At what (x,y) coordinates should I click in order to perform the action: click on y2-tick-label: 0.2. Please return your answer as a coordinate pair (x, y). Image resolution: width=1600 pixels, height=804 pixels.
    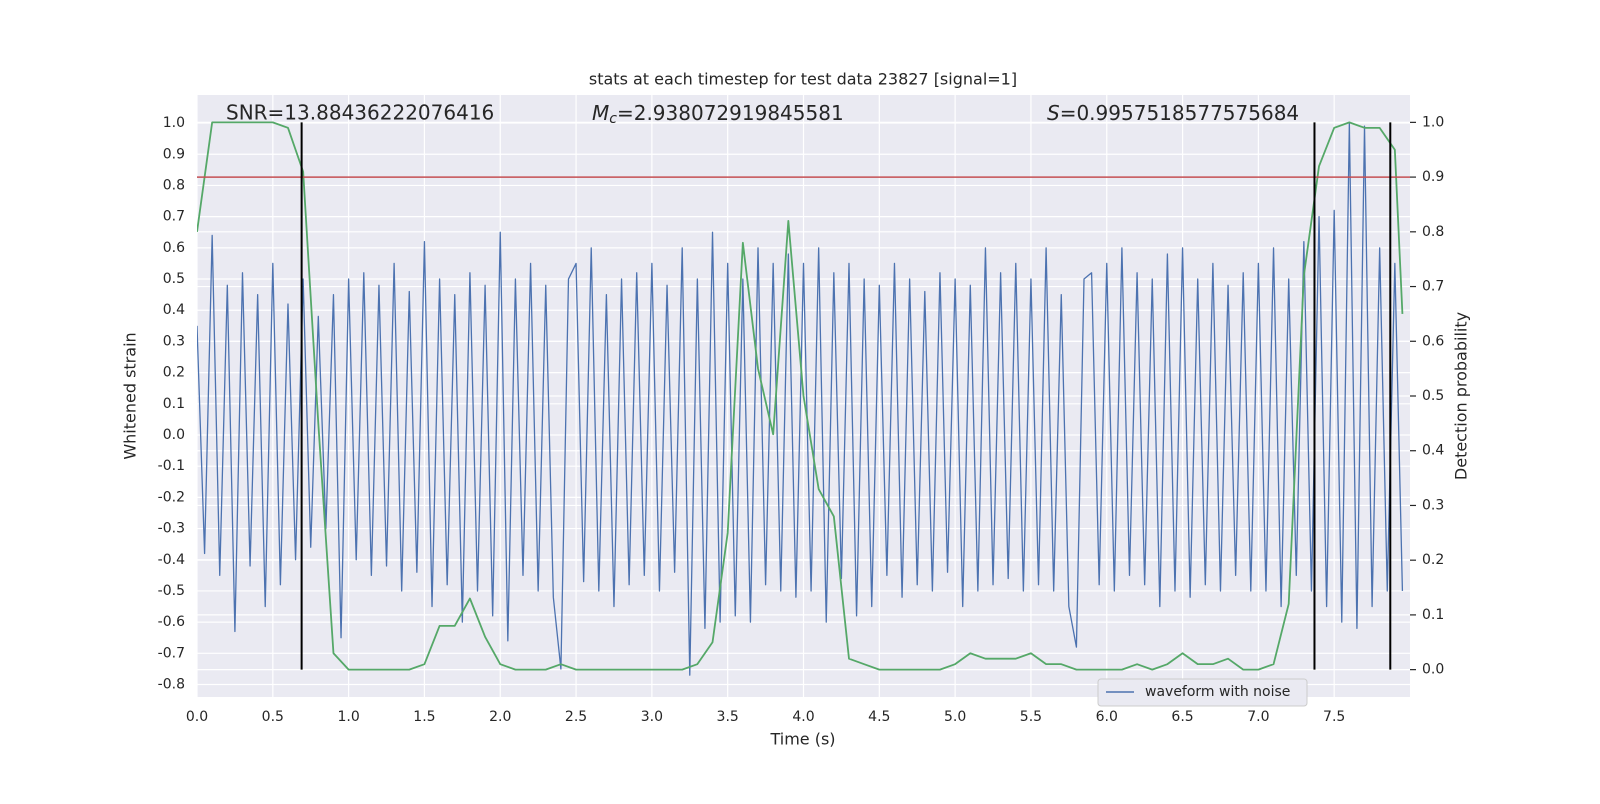
    Looking at the image, I should click on (1433, 560).